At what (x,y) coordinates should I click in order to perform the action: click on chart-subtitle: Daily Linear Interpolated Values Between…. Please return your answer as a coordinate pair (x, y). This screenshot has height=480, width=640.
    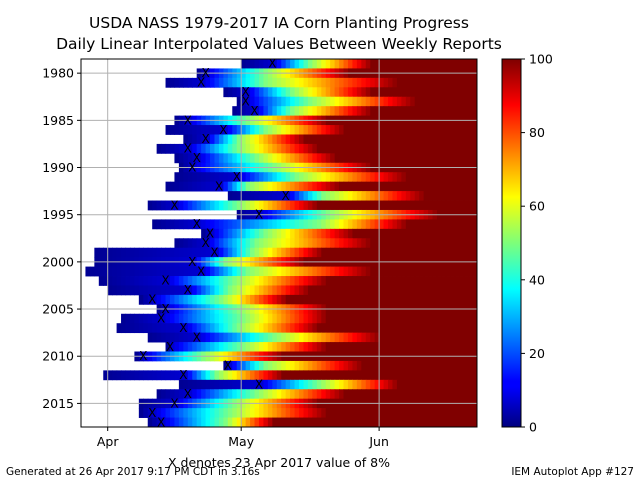
    Looking at the image, I should click on (279, 44).